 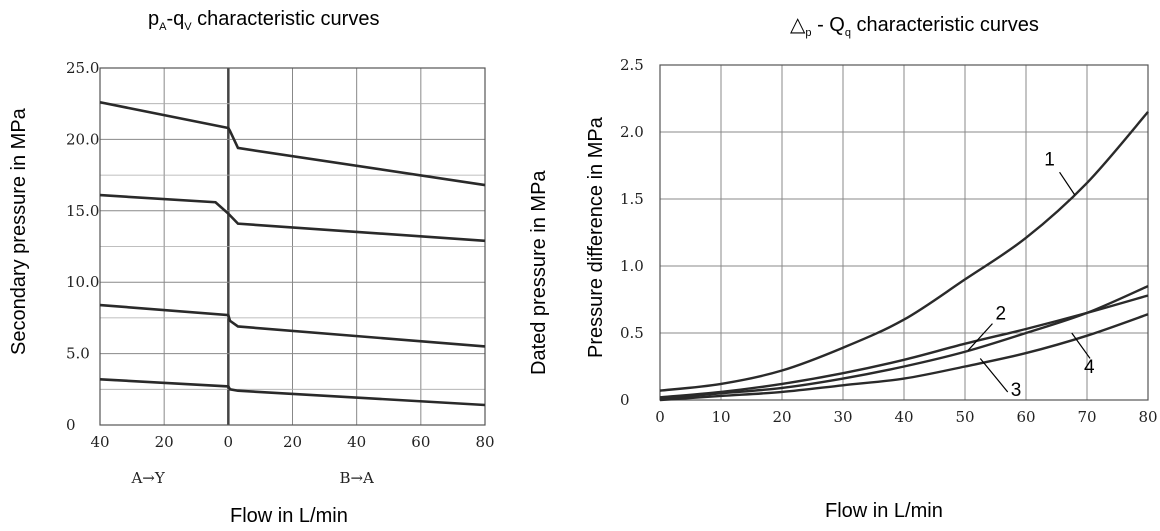 I want to click on series-label-3: 3, so click(x=1016, y=390).